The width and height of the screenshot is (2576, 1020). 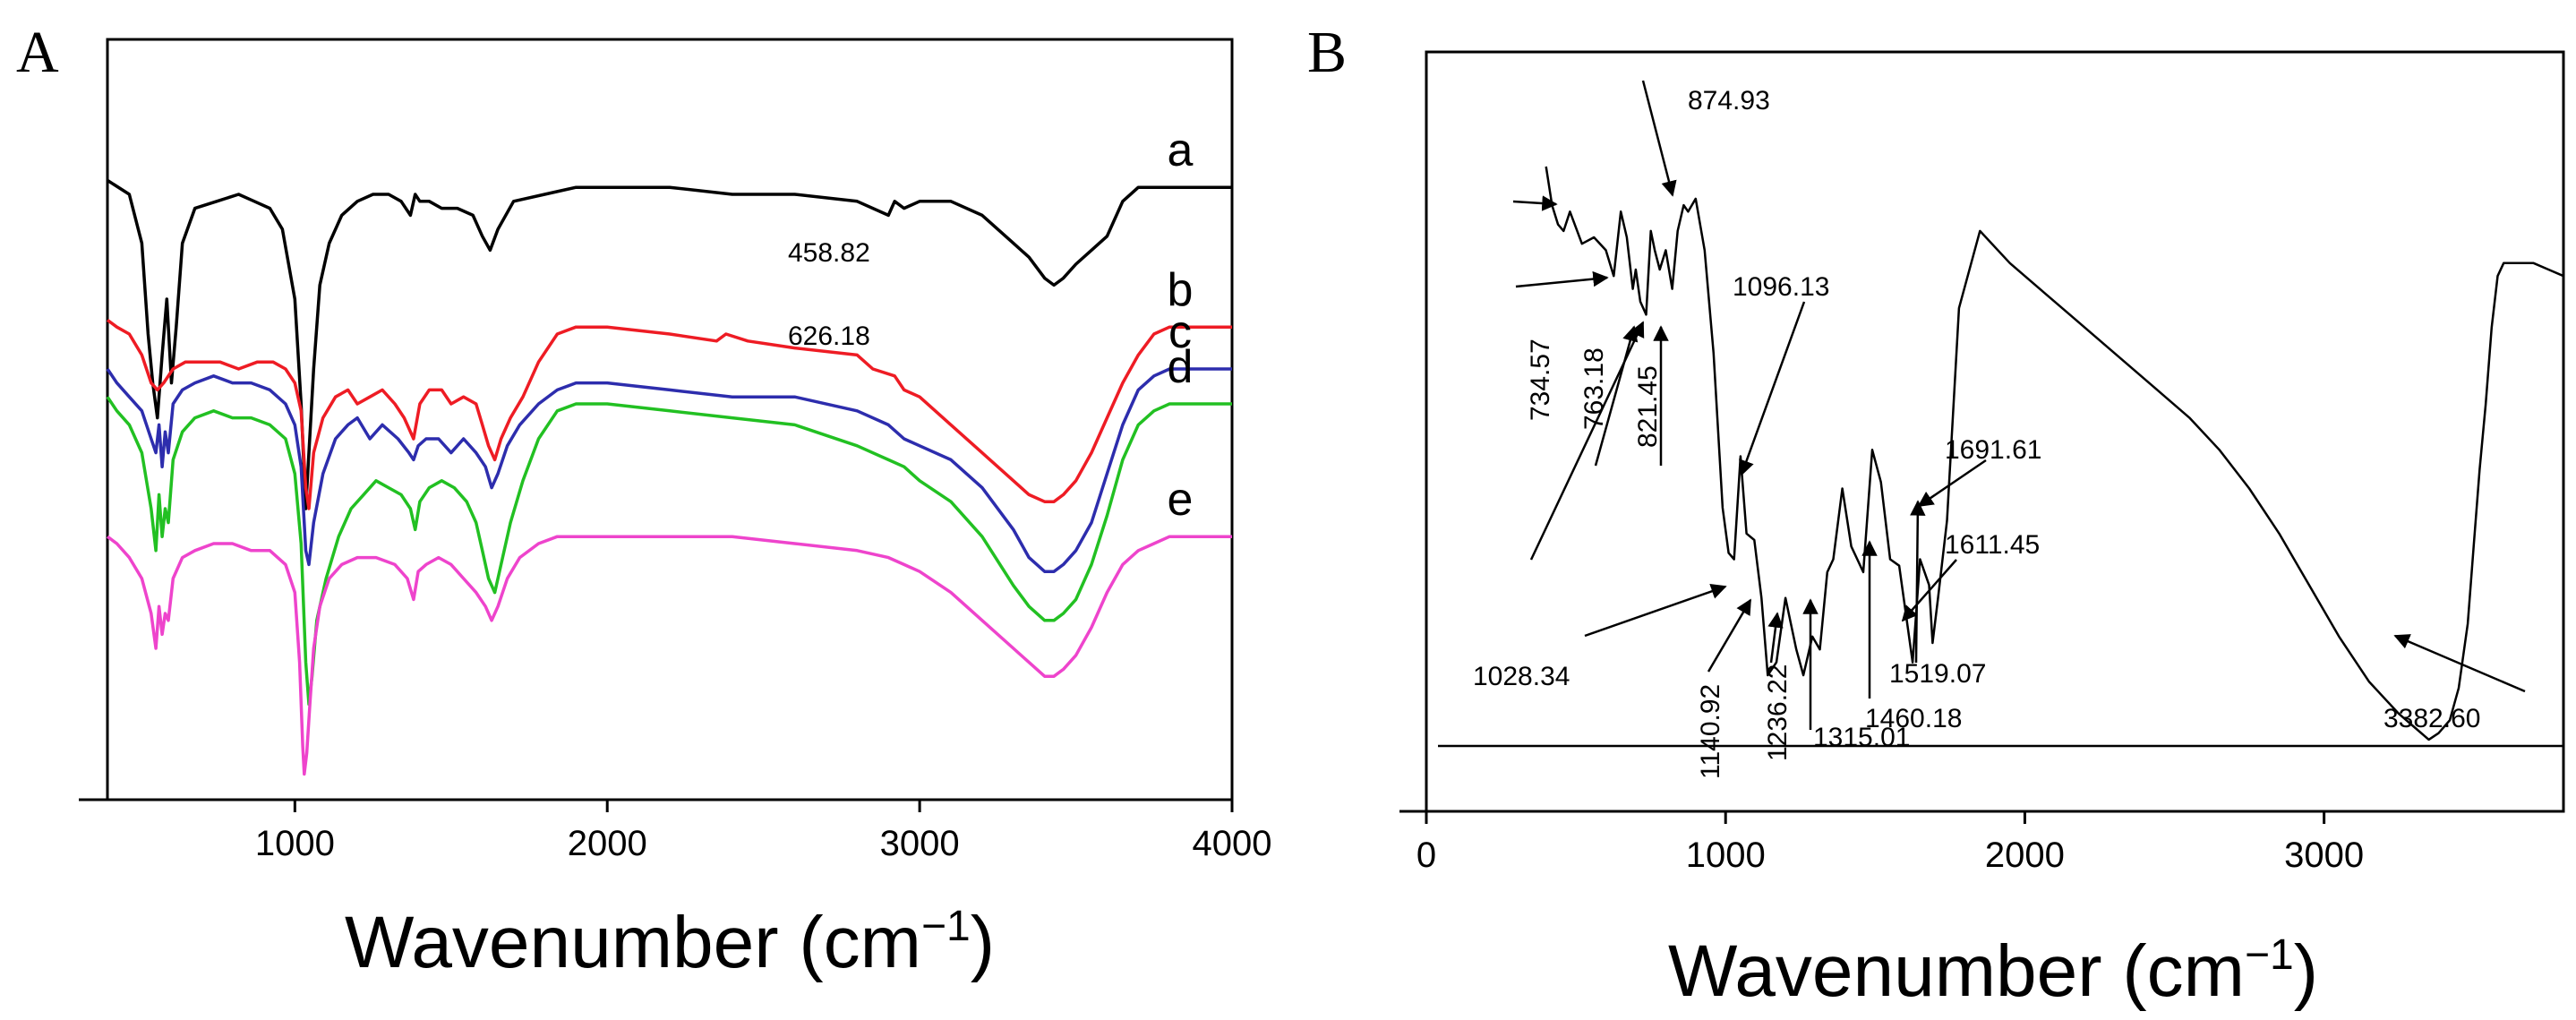 I want to click on panel-a-series-a, so click(x=669, y=344).